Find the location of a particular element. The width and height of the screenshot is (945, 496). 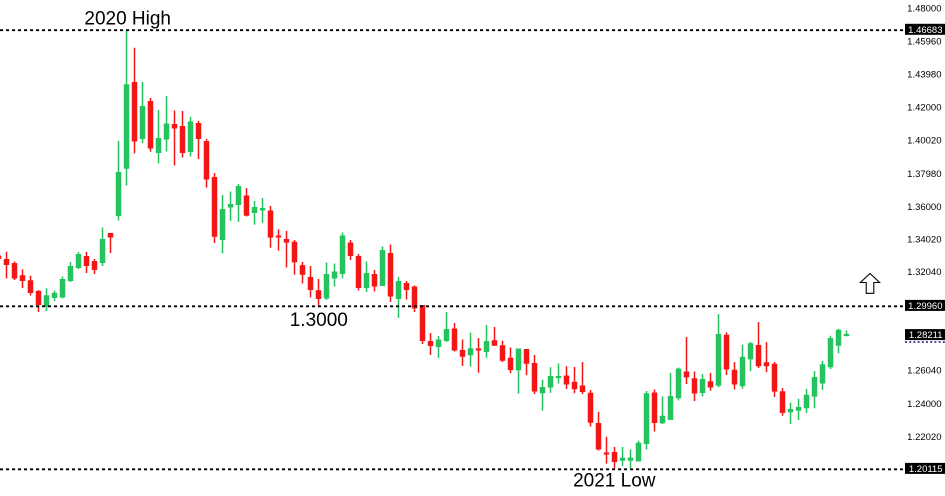

svg-text: 1.29960 is located at coordinates (925, 306).